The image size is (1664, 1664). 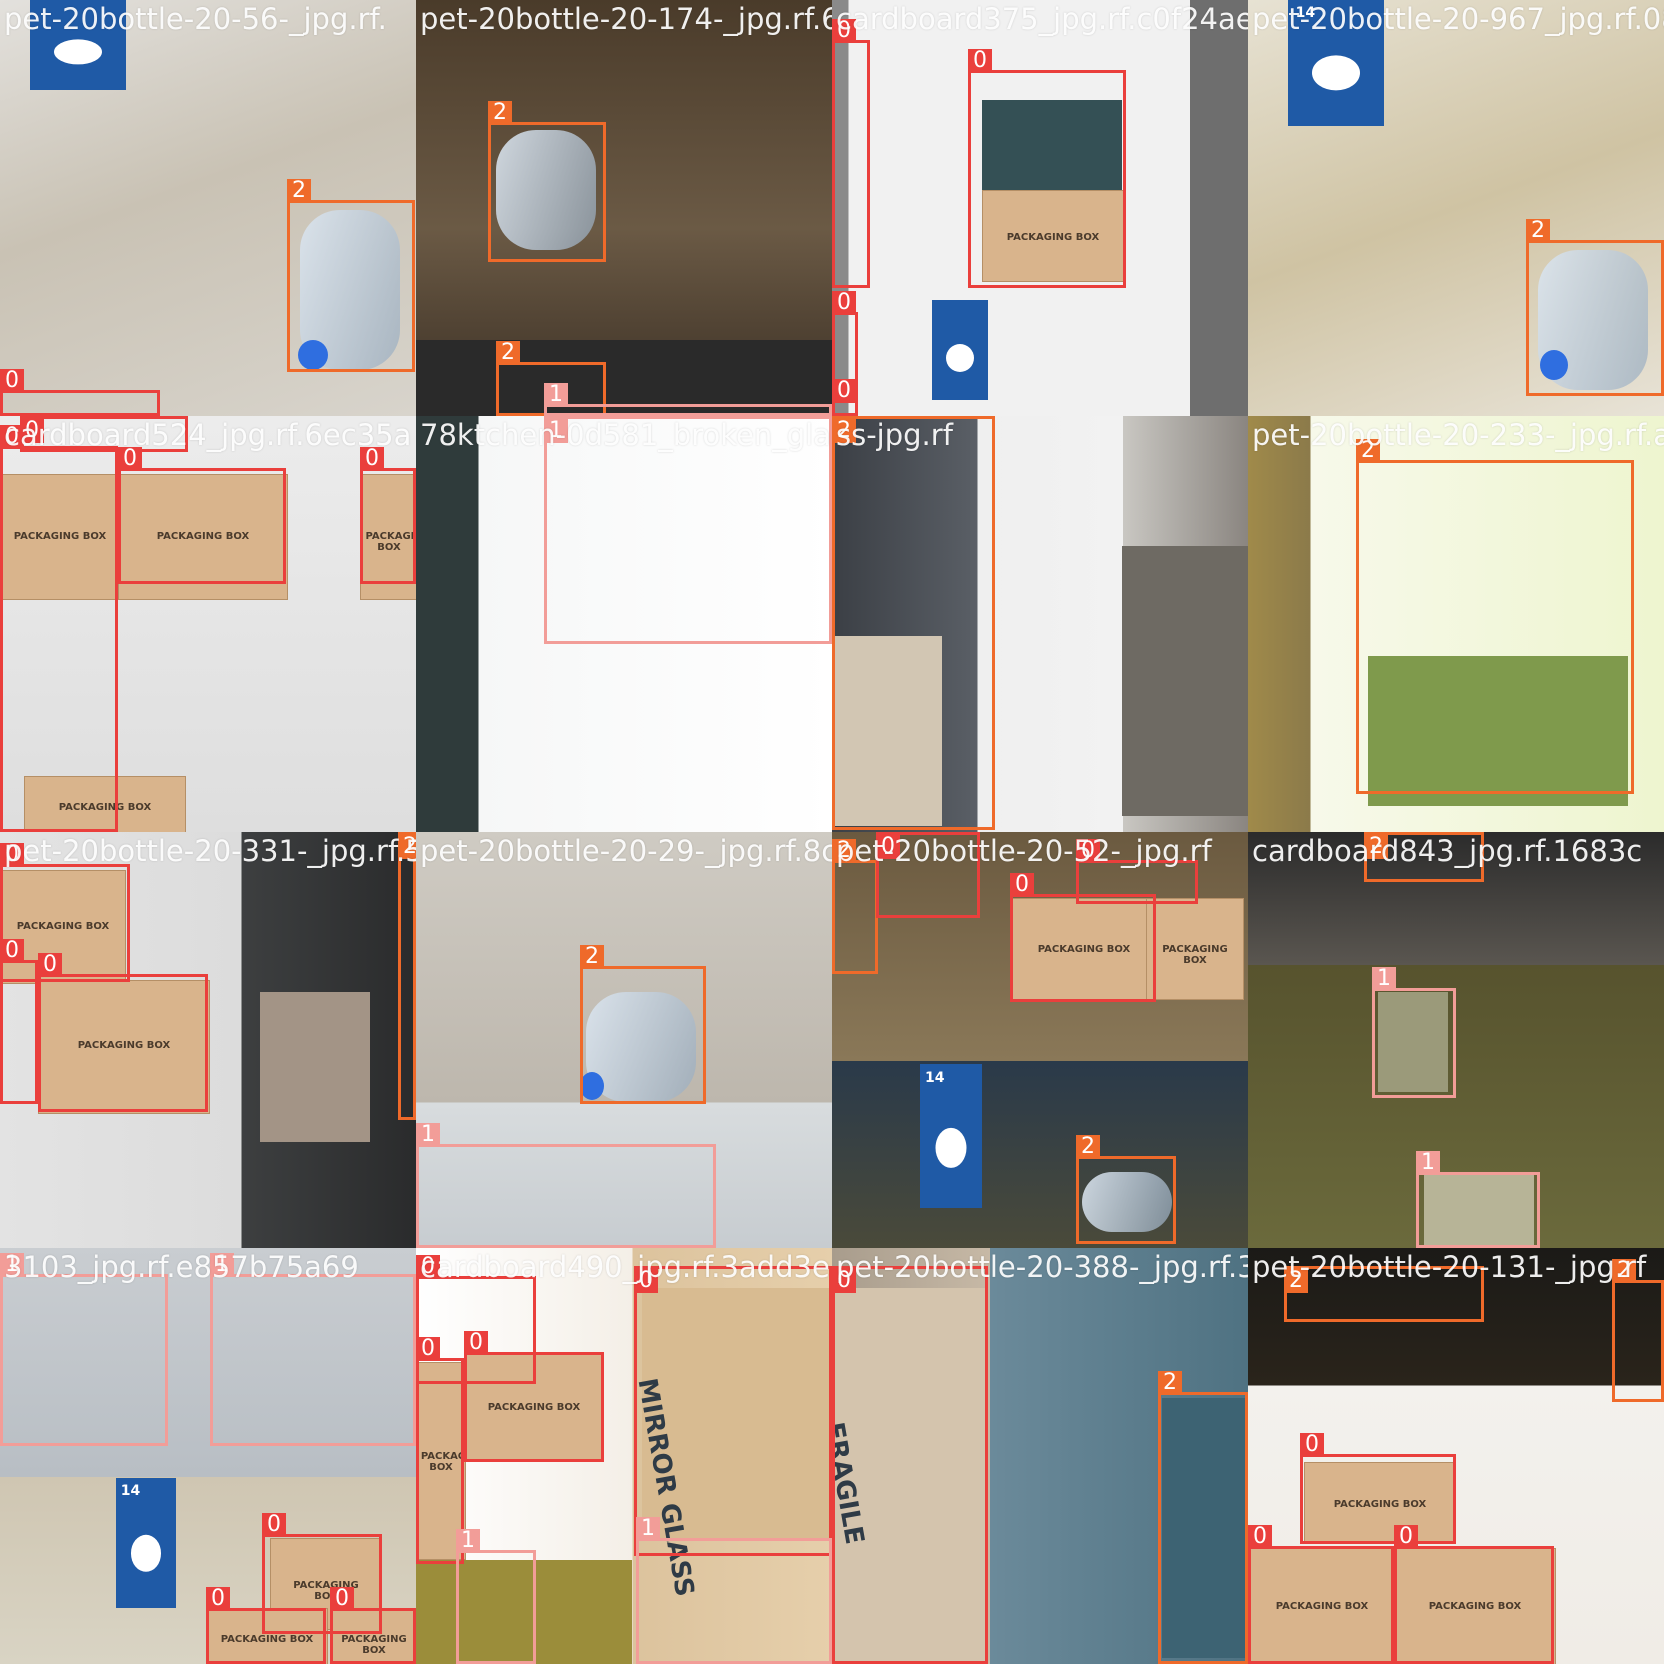 What do you see at coordinates (1024, 851) in the screenshot?
I see `tile-filename: pet-20bottle-20-52-_jpg.rf` at bounding box center [1024, 851].